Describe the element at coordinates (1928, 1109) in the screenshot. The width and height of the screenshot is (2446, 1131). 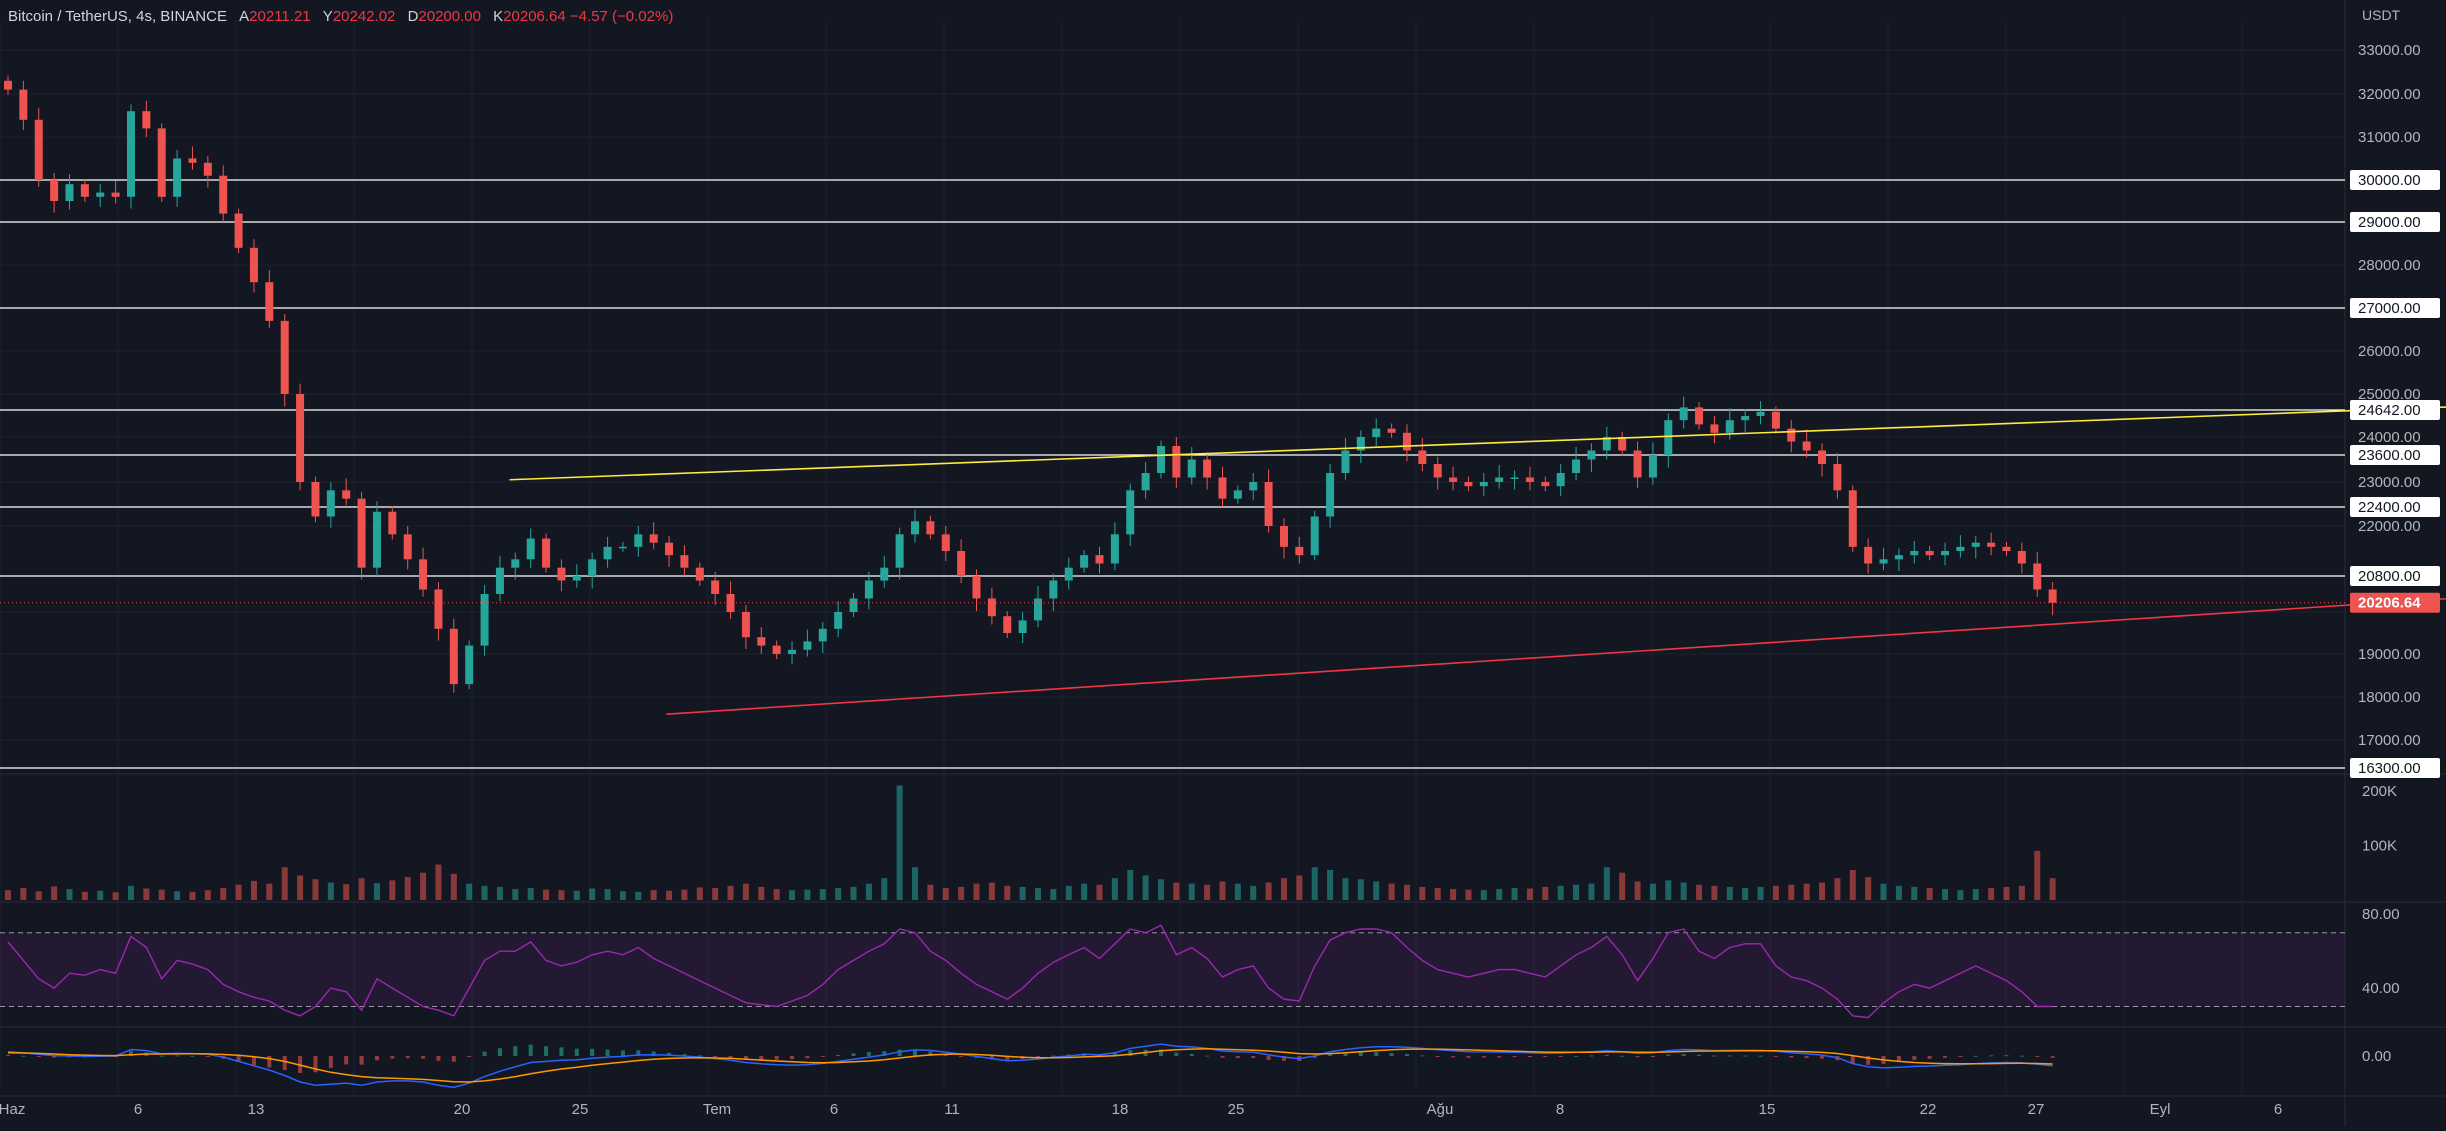
I see `time-tick-13: 22` at that location.